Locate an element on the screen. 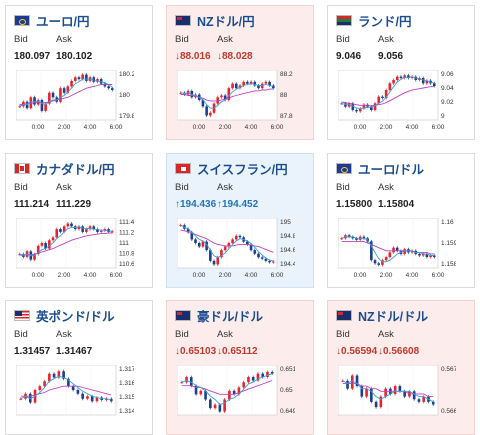  ask-value: ↑194.452 is located at coordinates (237, 204).